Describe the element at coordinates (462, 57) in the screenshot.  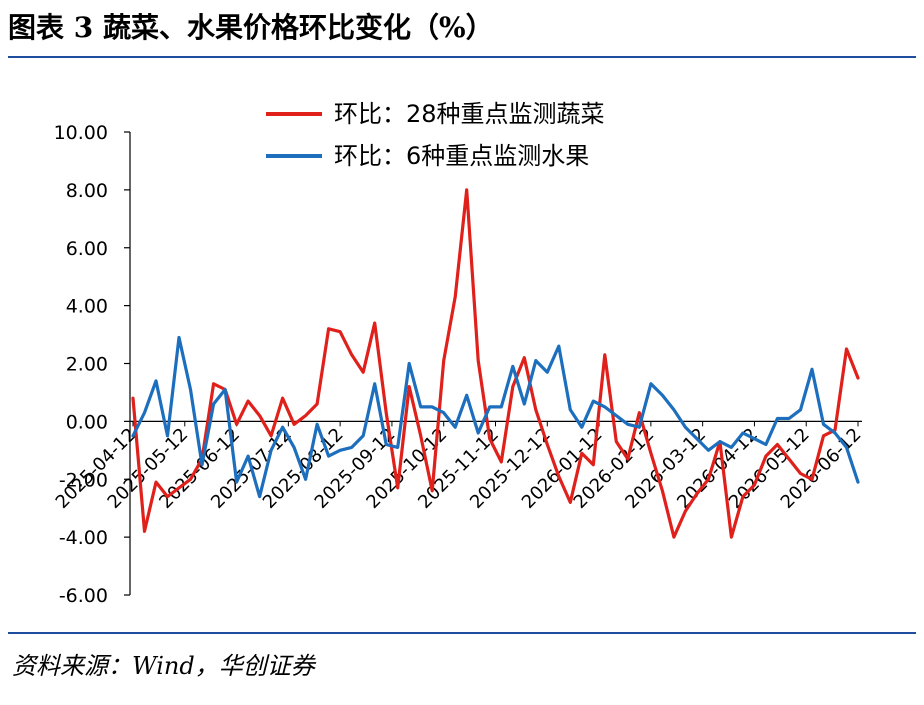
I see `top-rule` at that location.